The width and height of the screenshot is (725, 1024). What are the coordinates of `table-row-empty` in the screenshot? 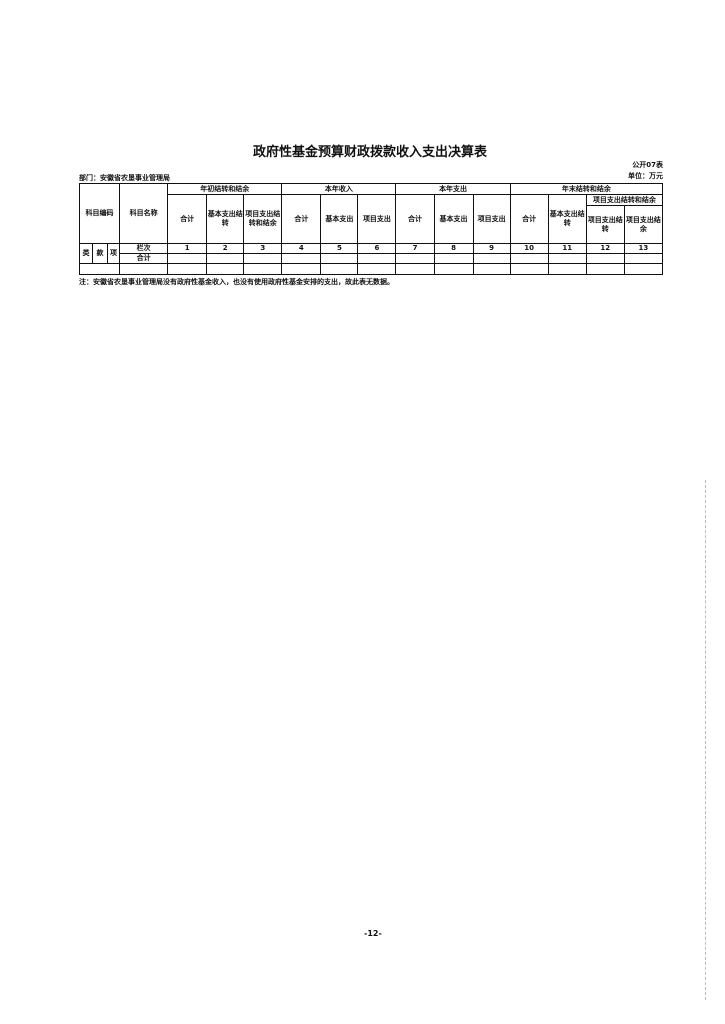 It's located at (371, 269).